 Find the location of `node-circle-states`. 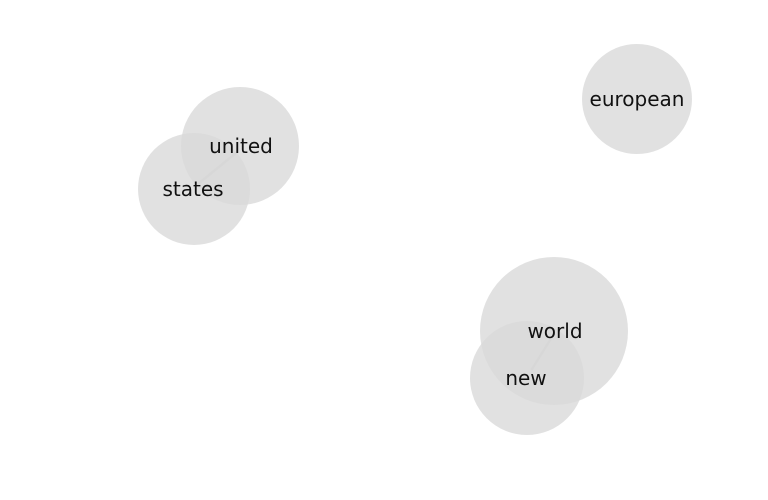

node-circle-states is located at coordinates (194, 189).